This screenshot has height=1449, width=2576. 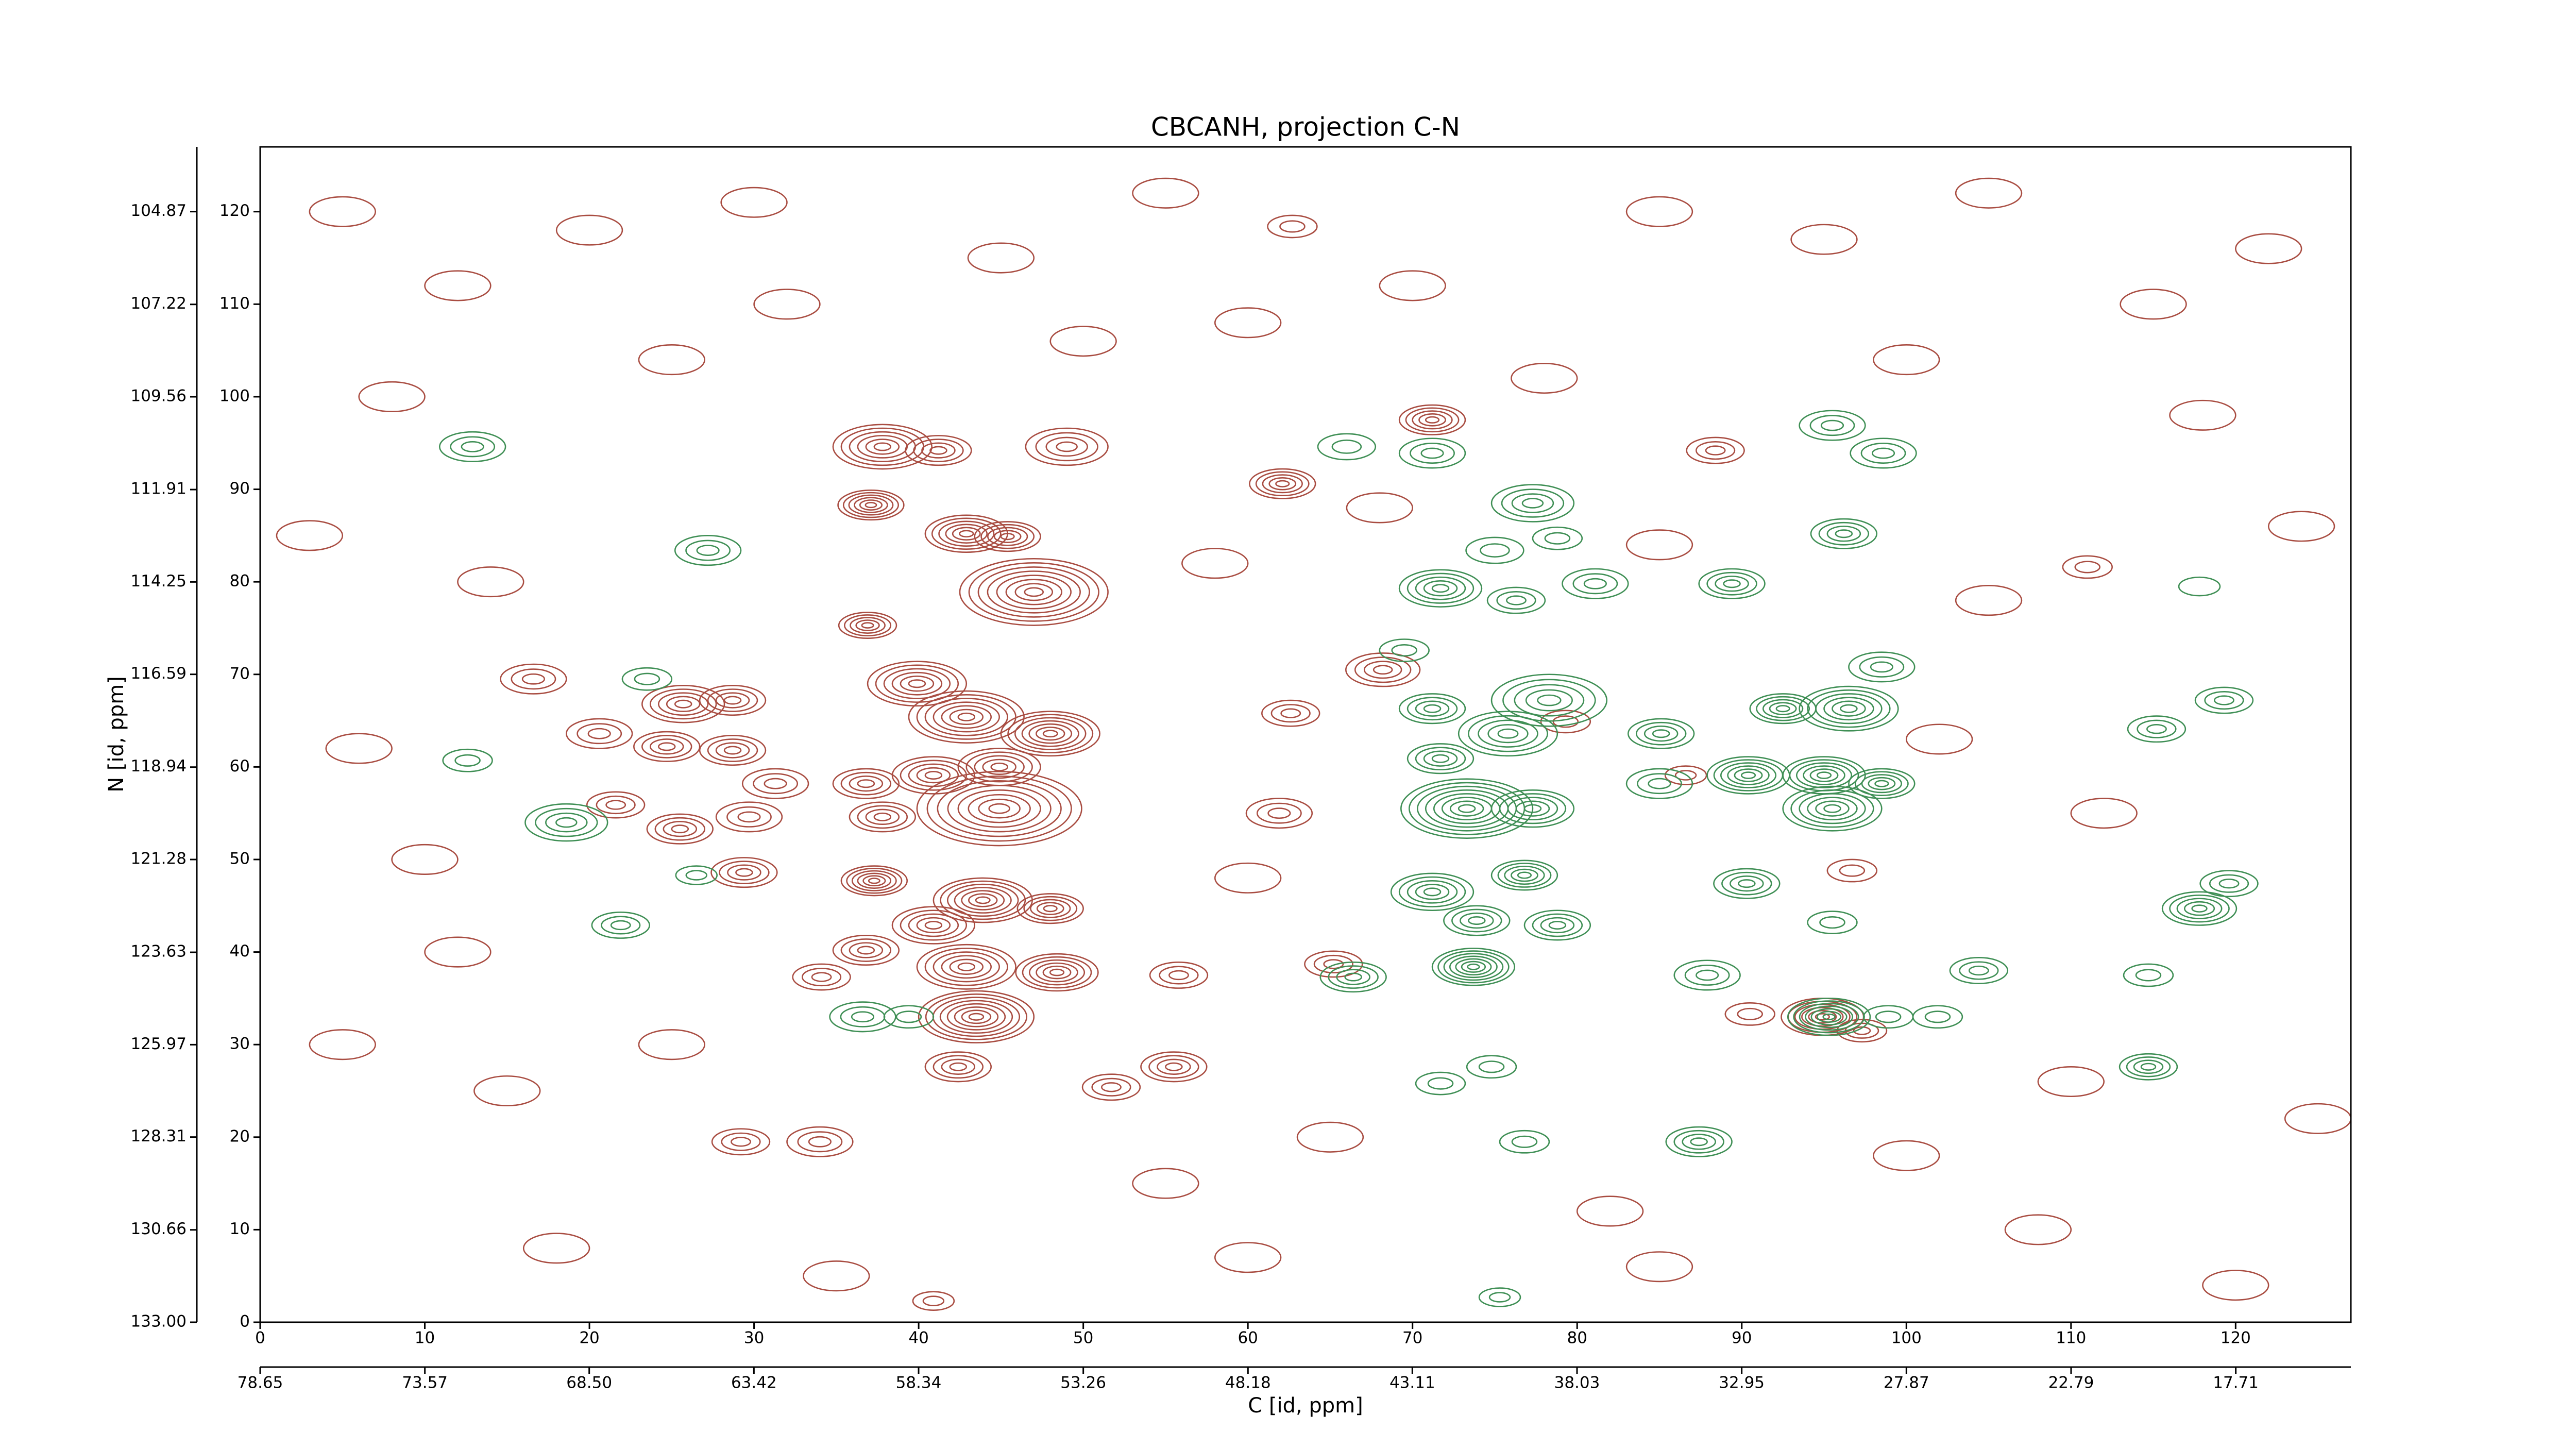 What do you see at coordinates (1083, 1383) in the screenshot?
I see `x2-tick-label: 53.26` at bounding box center [1083, 1383].